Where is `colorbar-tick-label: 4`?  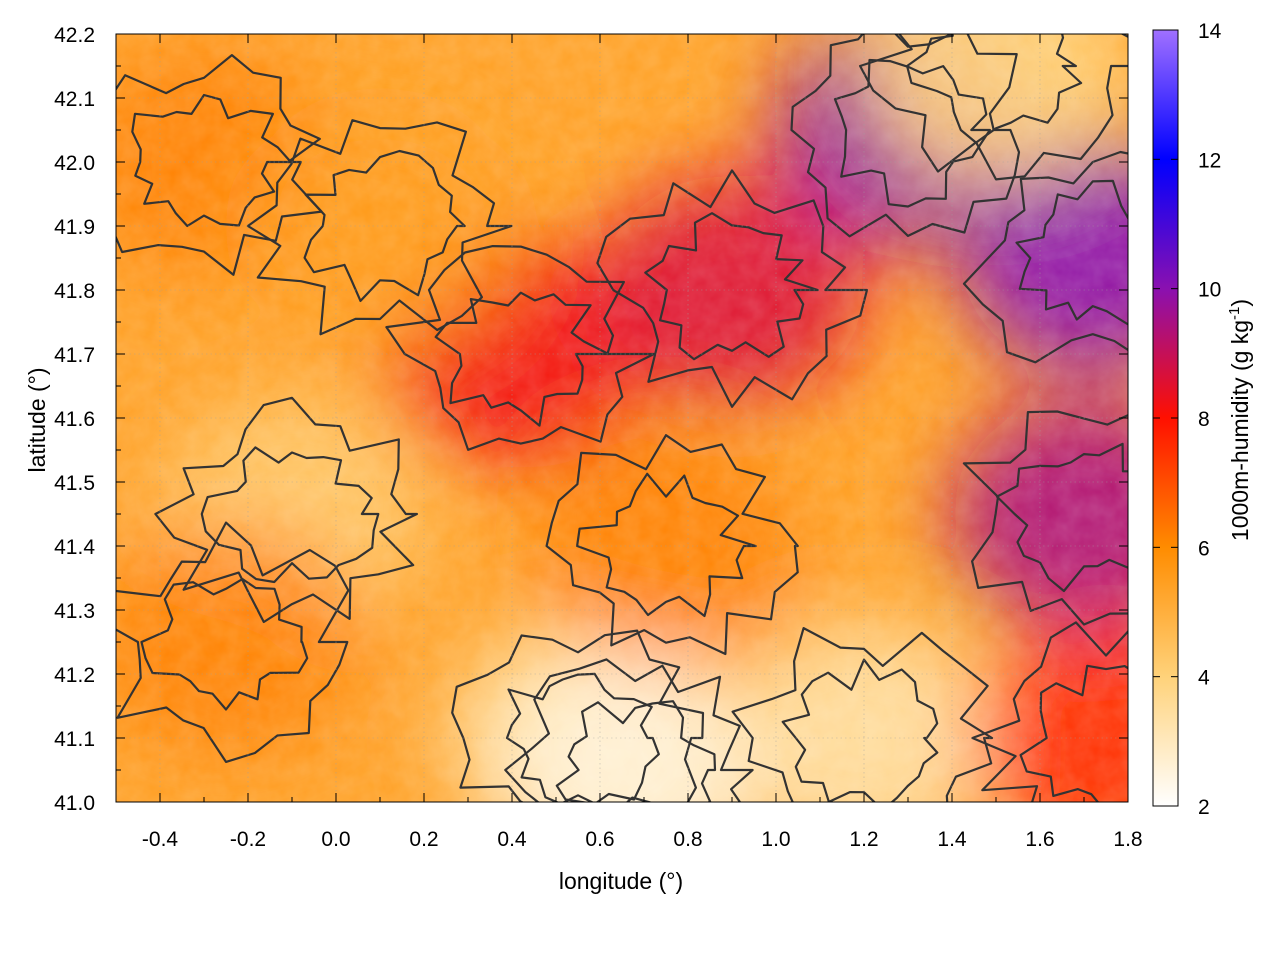
colorbar-tick-label: 4 is located at coordinates (1204, 678).